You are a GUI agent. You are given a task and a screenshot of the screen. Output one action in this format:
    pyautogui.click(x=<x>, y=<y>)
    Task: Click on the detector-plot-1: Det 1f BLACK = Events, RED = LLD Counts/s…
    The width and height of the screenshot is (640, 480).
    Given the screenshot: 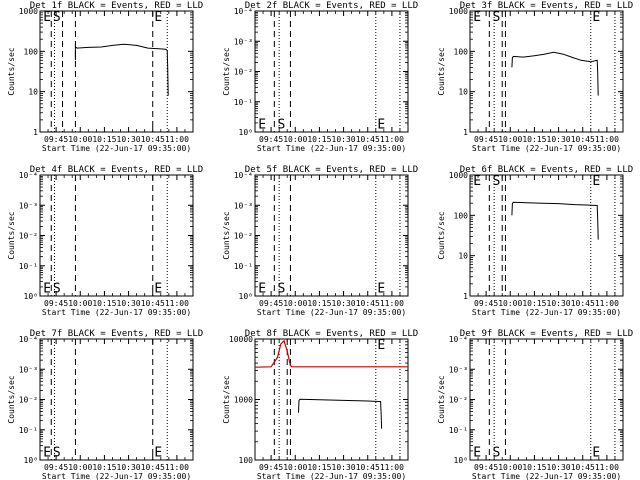 What is the action you would take?
    pyautogui.click(x=105, y=77)
    